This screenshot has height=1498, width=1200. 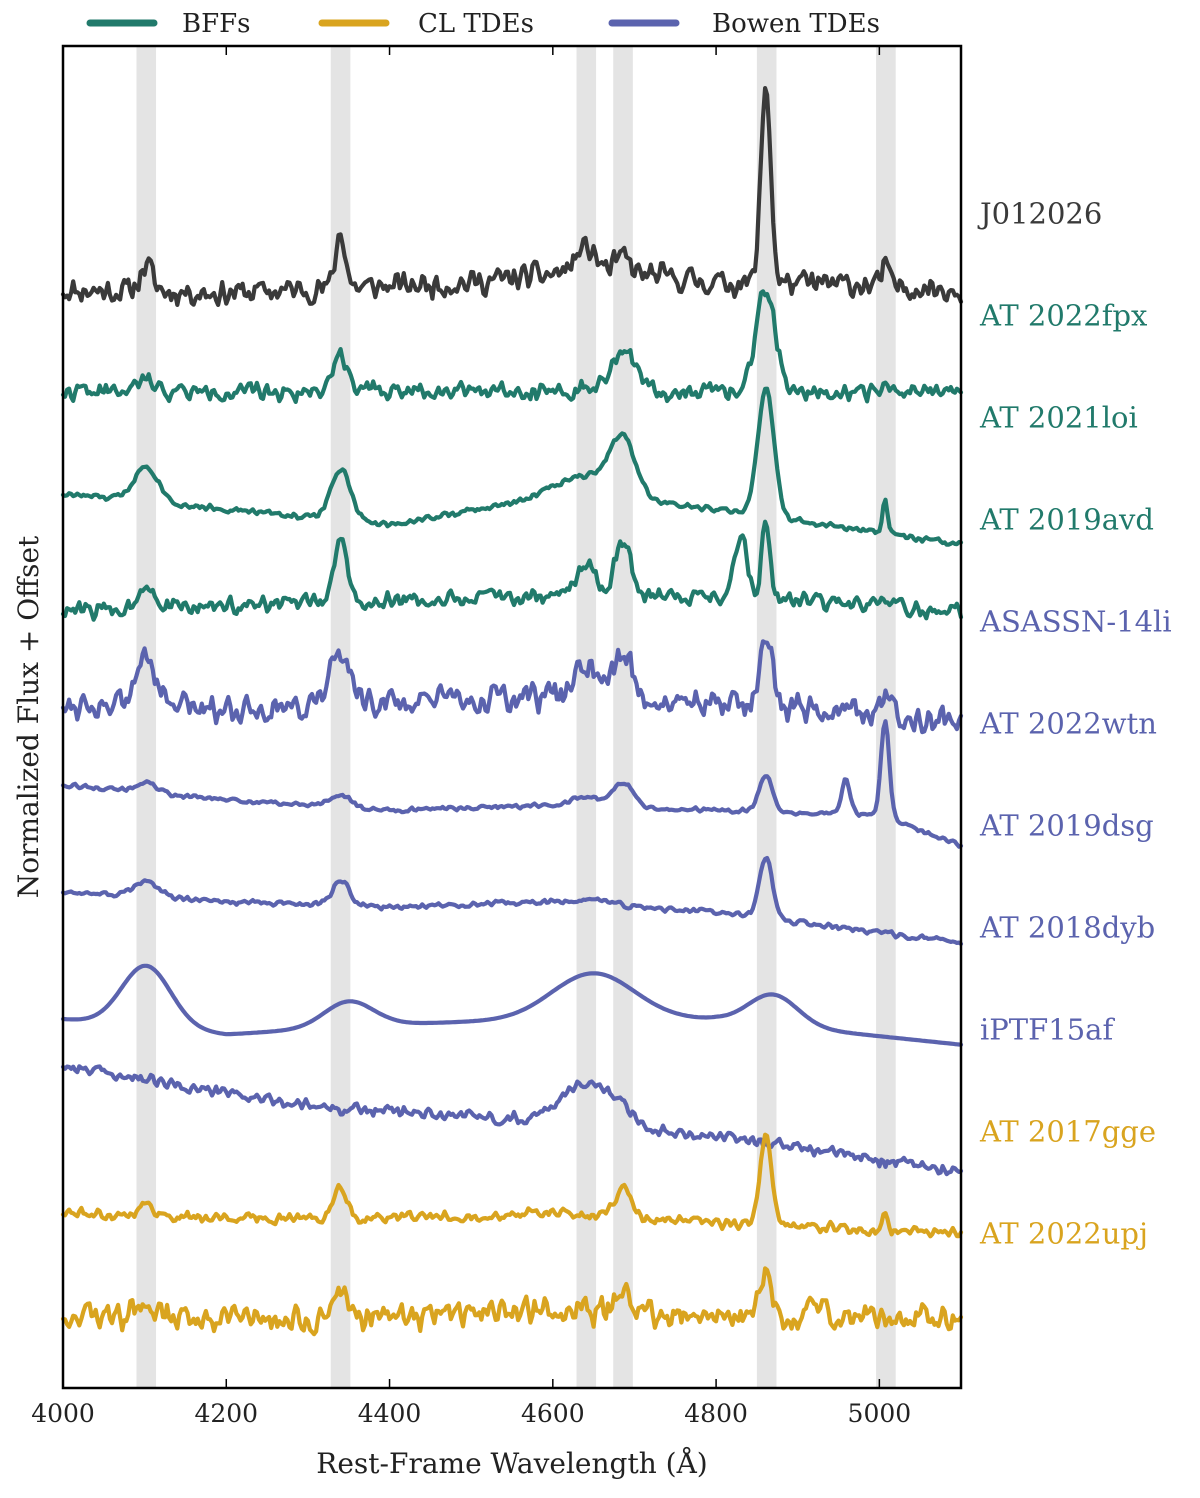 What do you see at coordinates (1058, 417) in the screenshot?
I see `label-at-2021loi: AT 2021loi` at bounding box center [1058, 417].